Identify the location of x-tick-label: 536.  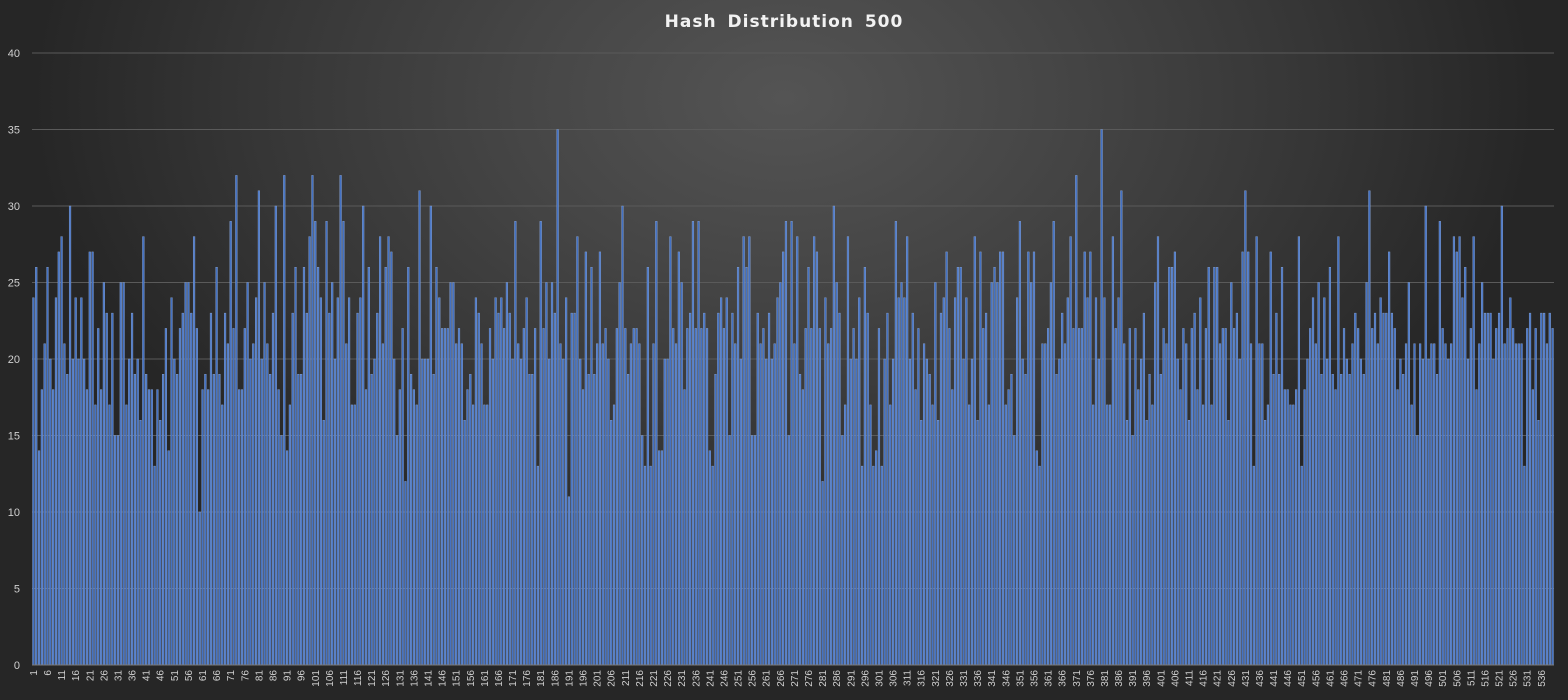
(1542, 678).